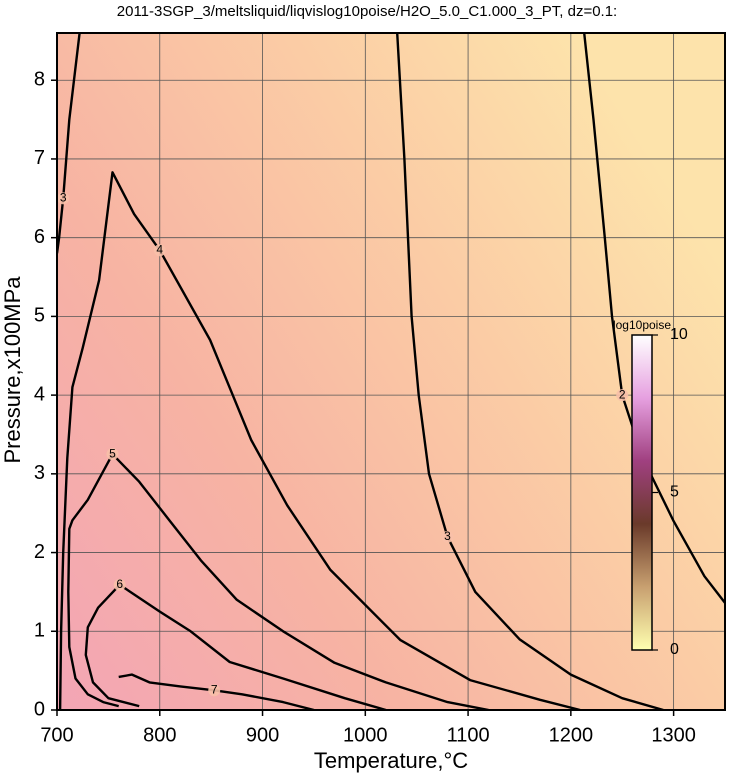 The width and height of the screenshot is (734, 781). I want to click on y-tick-label: 2, so click(39, 552).